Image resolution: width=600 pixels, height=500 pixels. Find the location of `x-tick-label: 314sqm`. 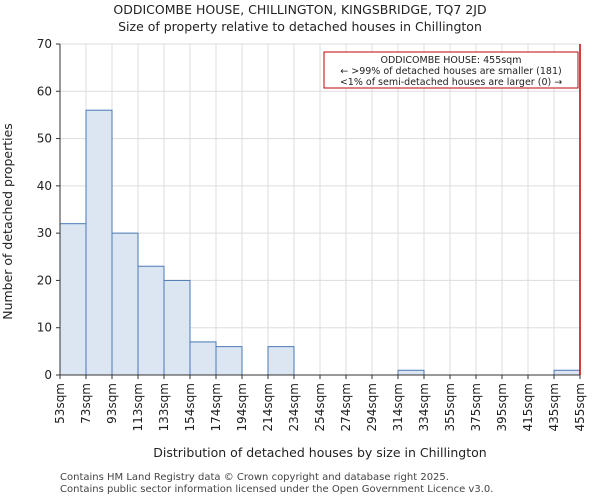

x-tick-label: 314sqm is located at coordinates (398, 407).